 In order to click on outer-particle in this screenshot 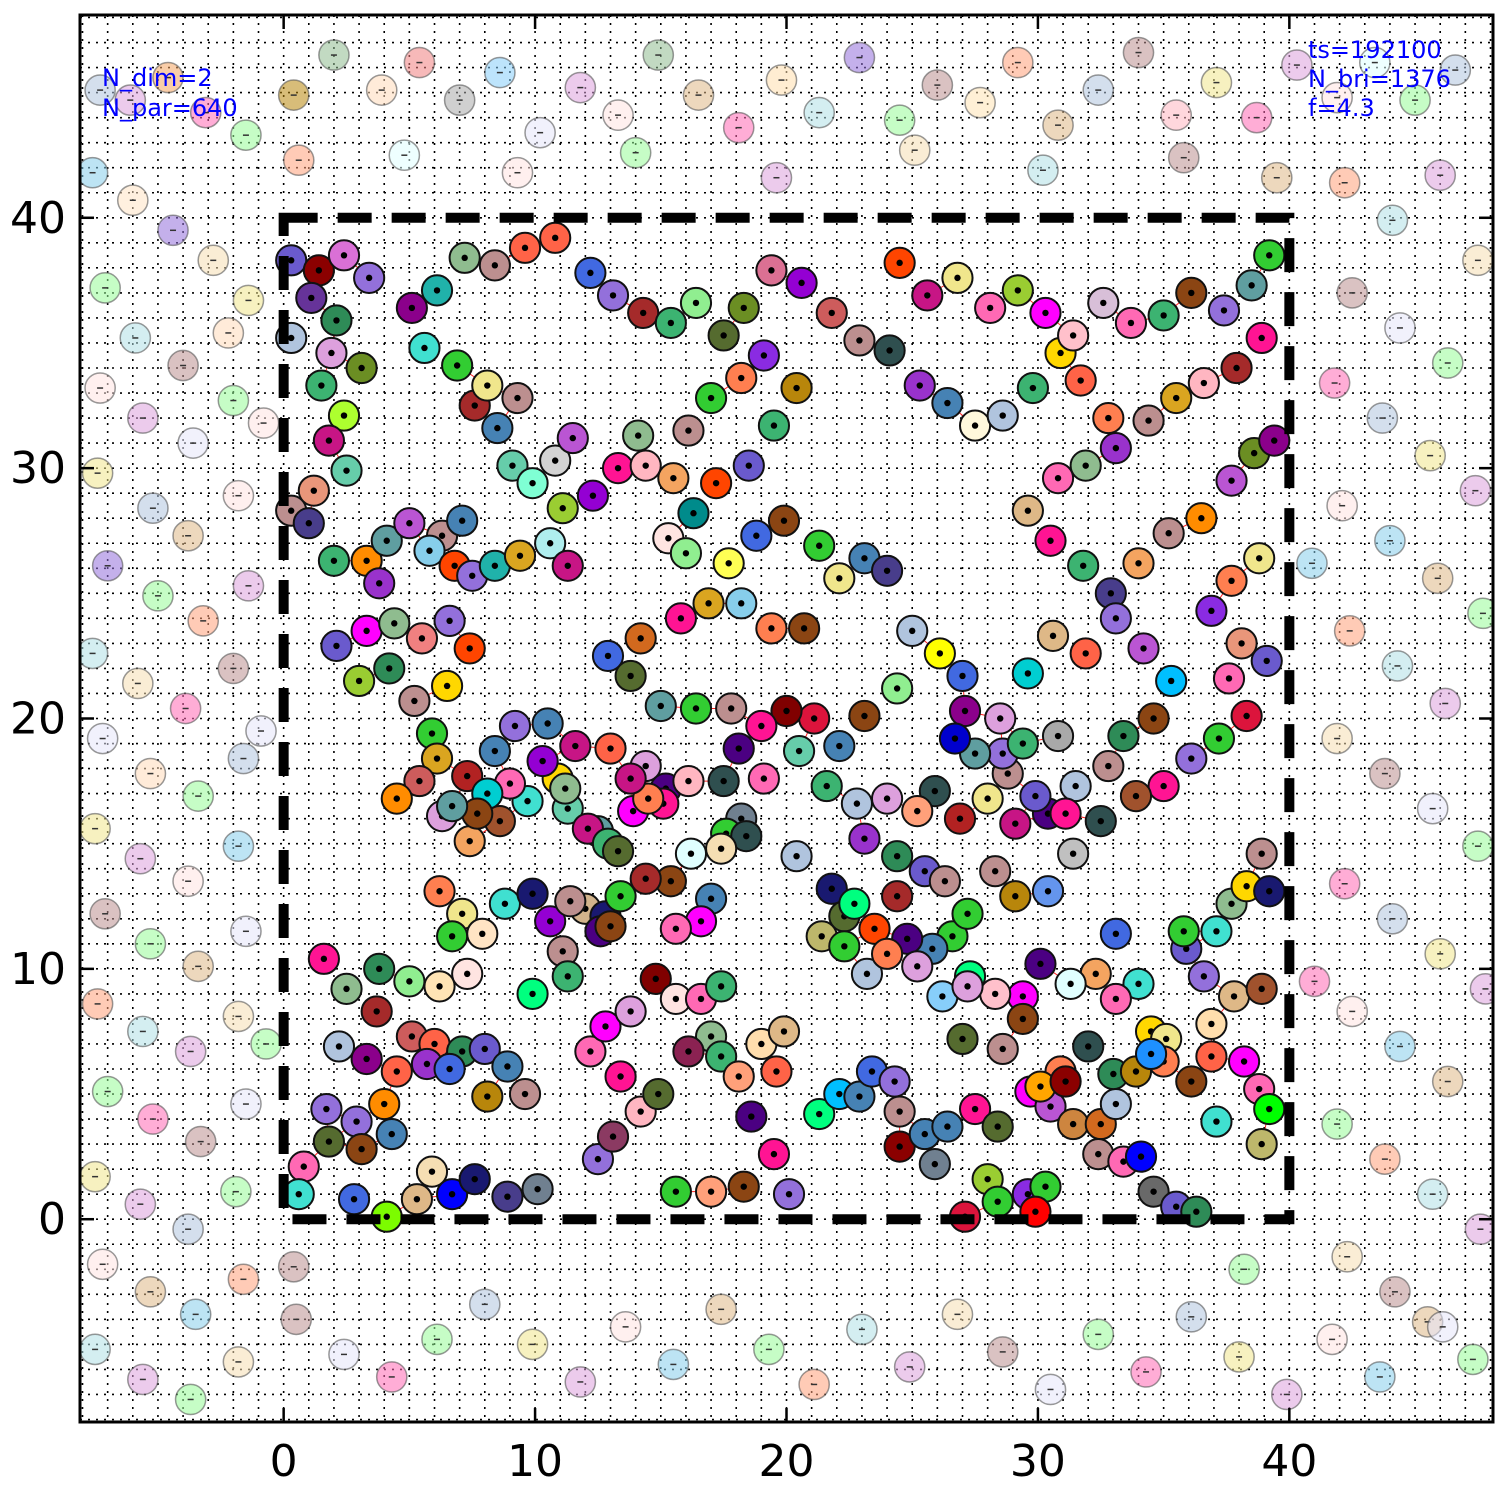, I will do `click(1481, 989)`.